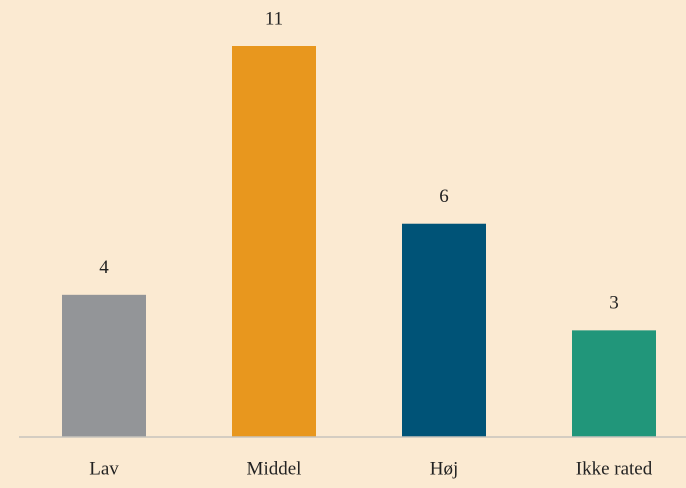 This screenshot has height=488, width=686. I want to click on value-label: 11, so click(274, 18).